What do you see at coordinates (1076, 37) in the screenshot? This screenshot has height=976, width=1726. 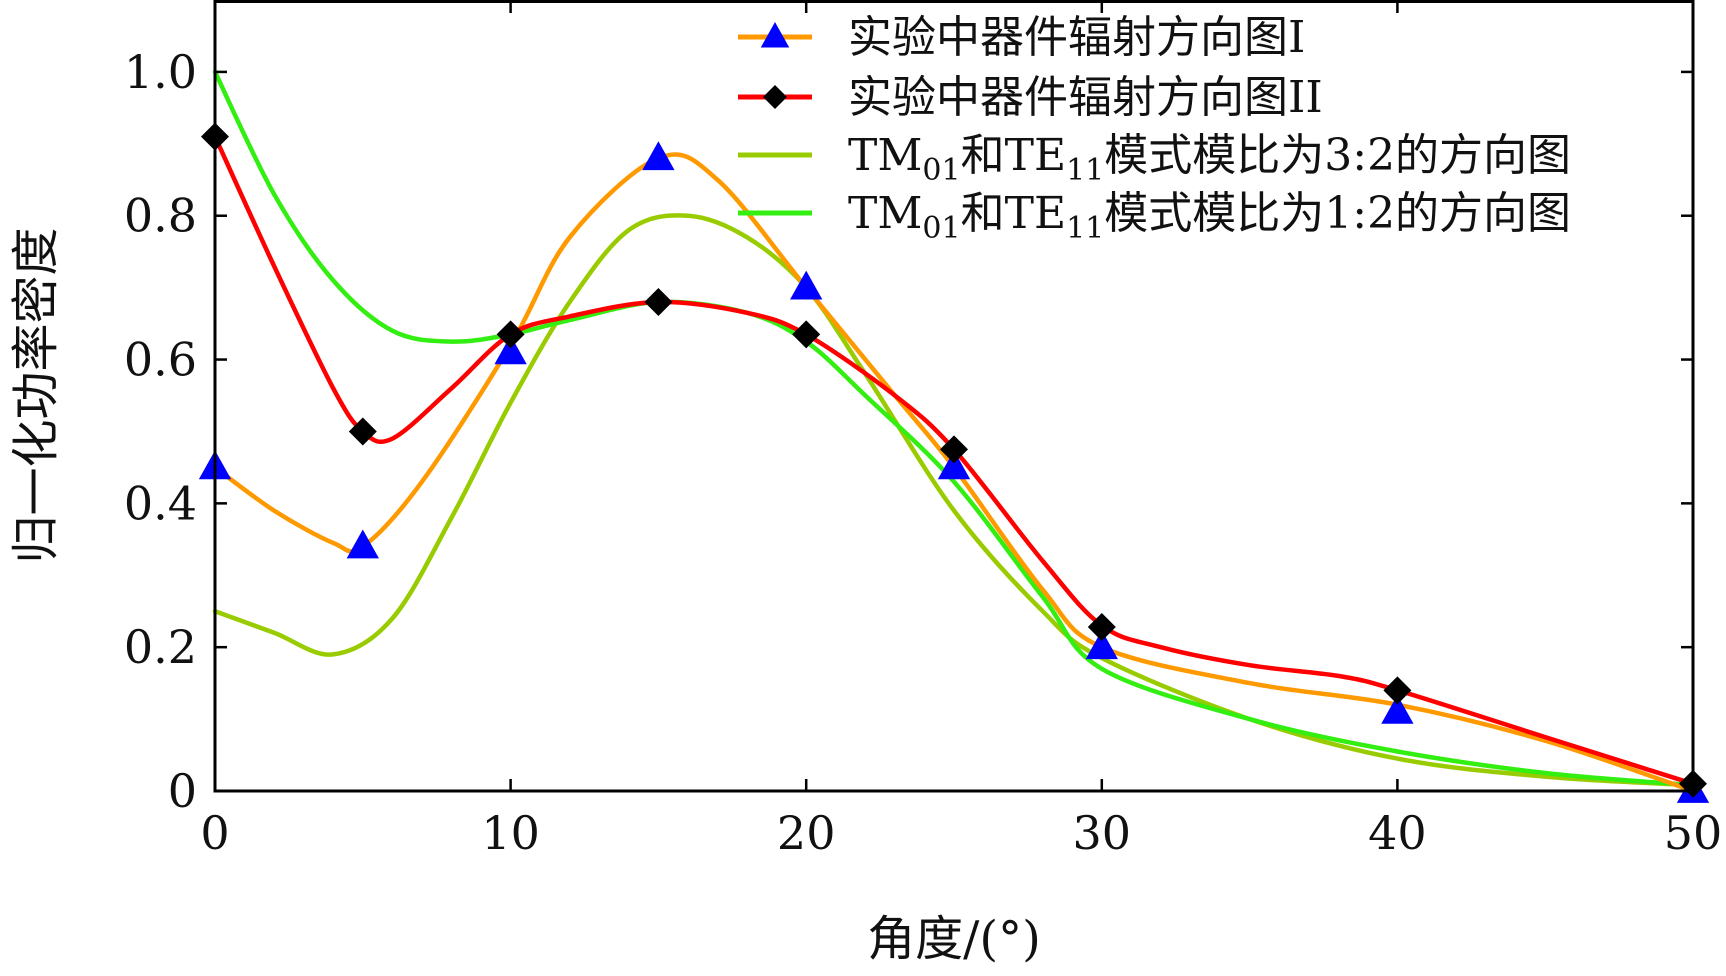 I see `legend-label-1: 实验中器件辐射方向图I` at bounding box center [1076, 37].